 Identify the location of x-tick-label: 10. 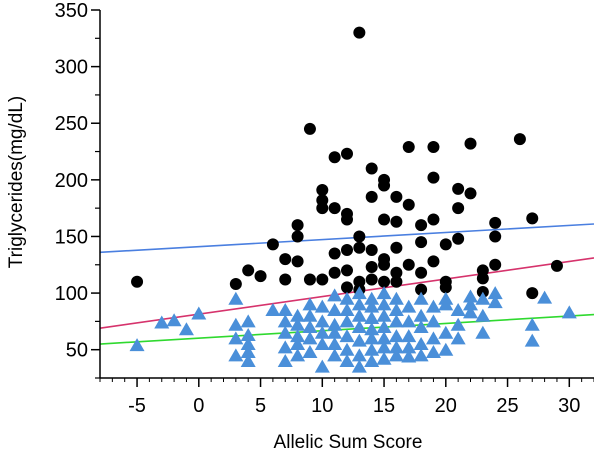
(322, 406).